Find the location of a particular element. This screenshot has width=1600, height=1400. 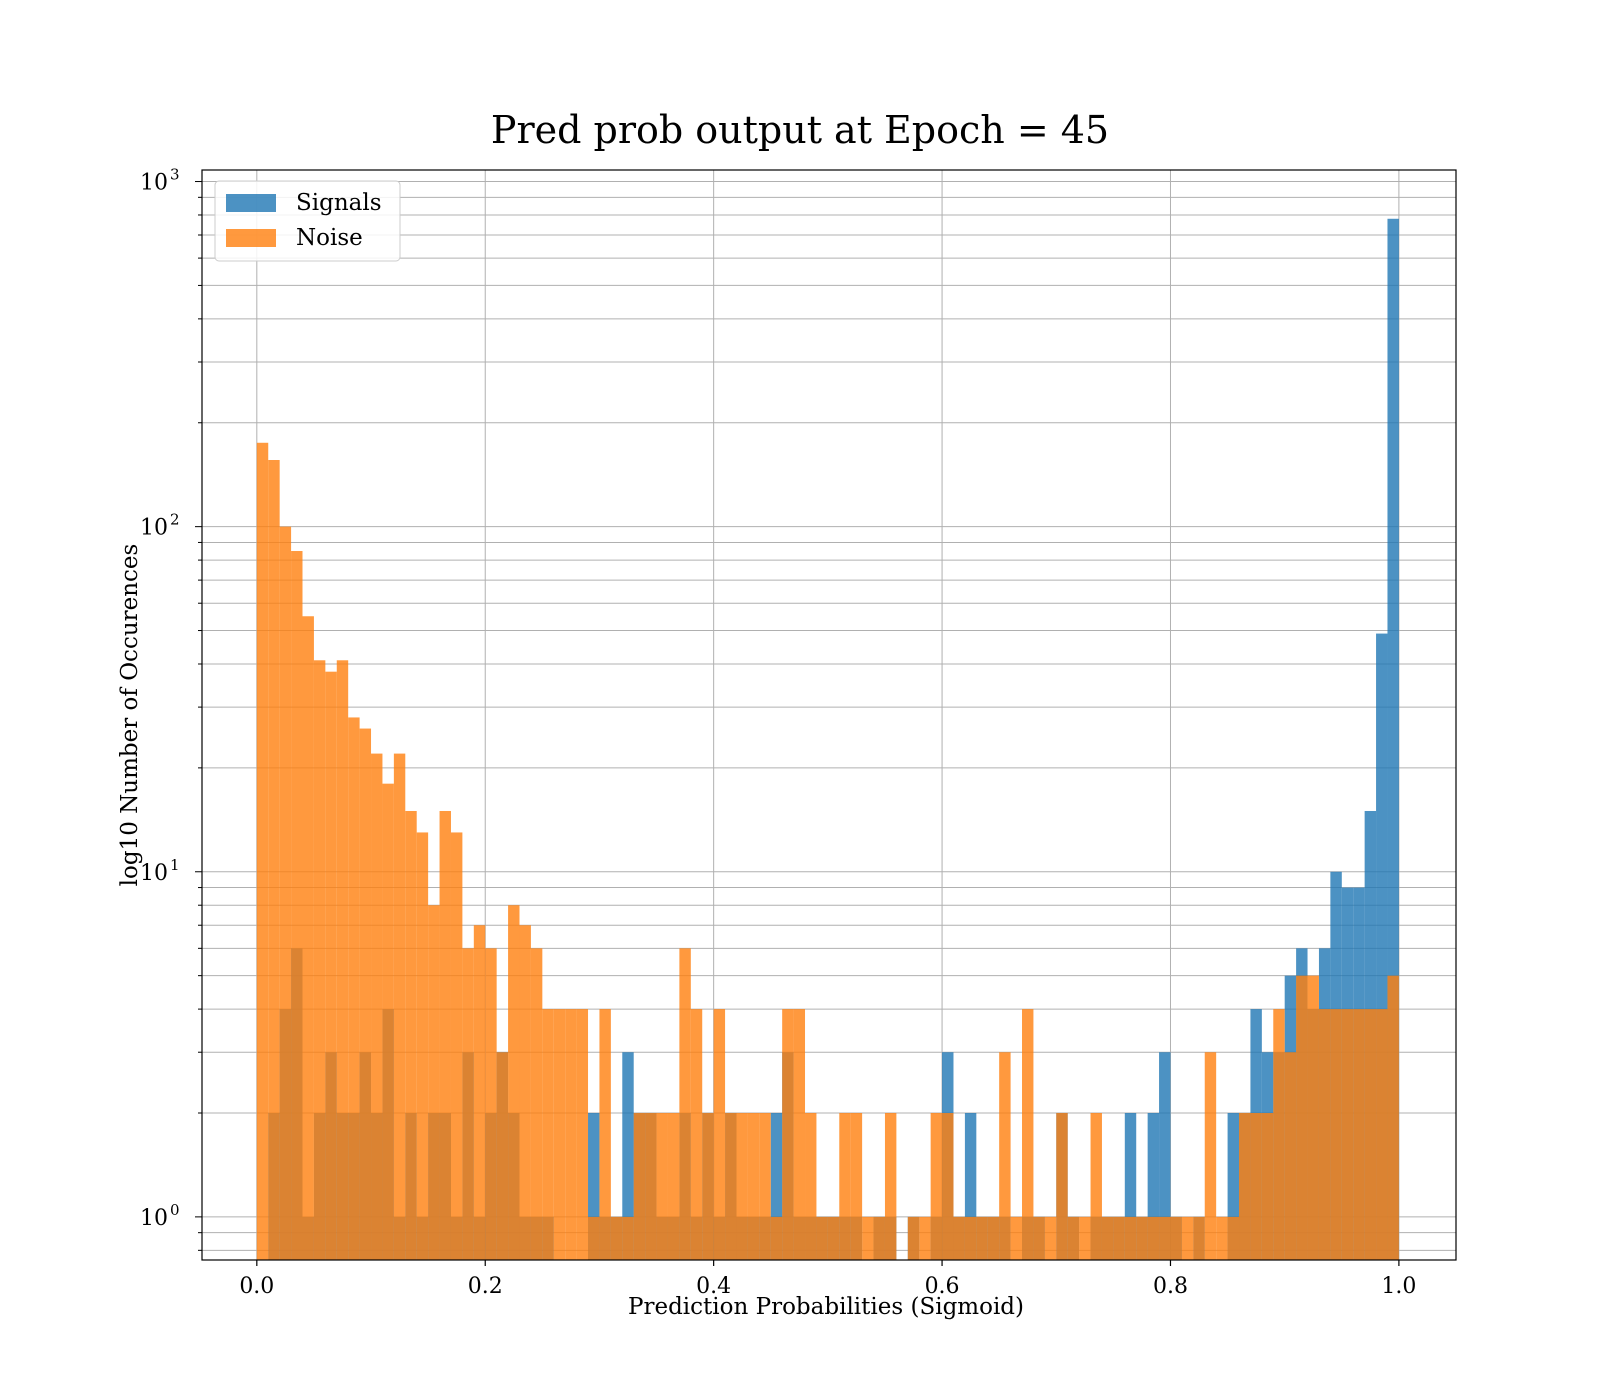

legend-swatch-noise is located at coordinates (251, 238).